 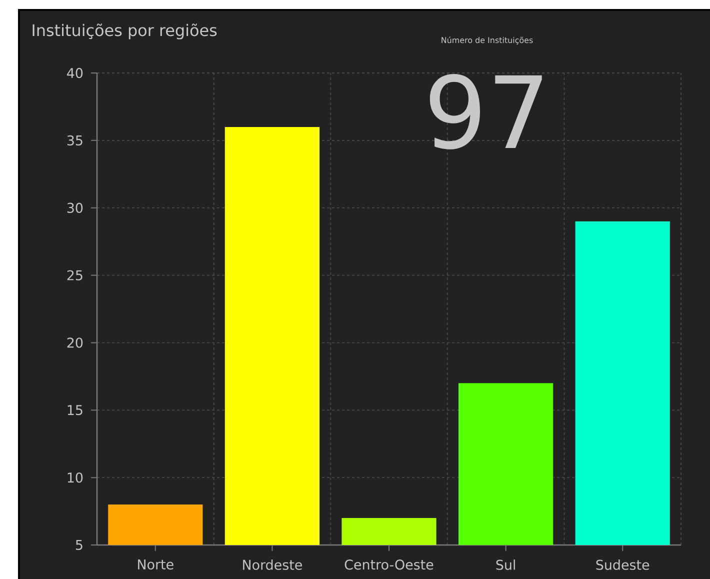 What do you see at coordinates (75, 73) in the screenshot?
I see `y-tick-label: 40` at bounding box center [75, 73].